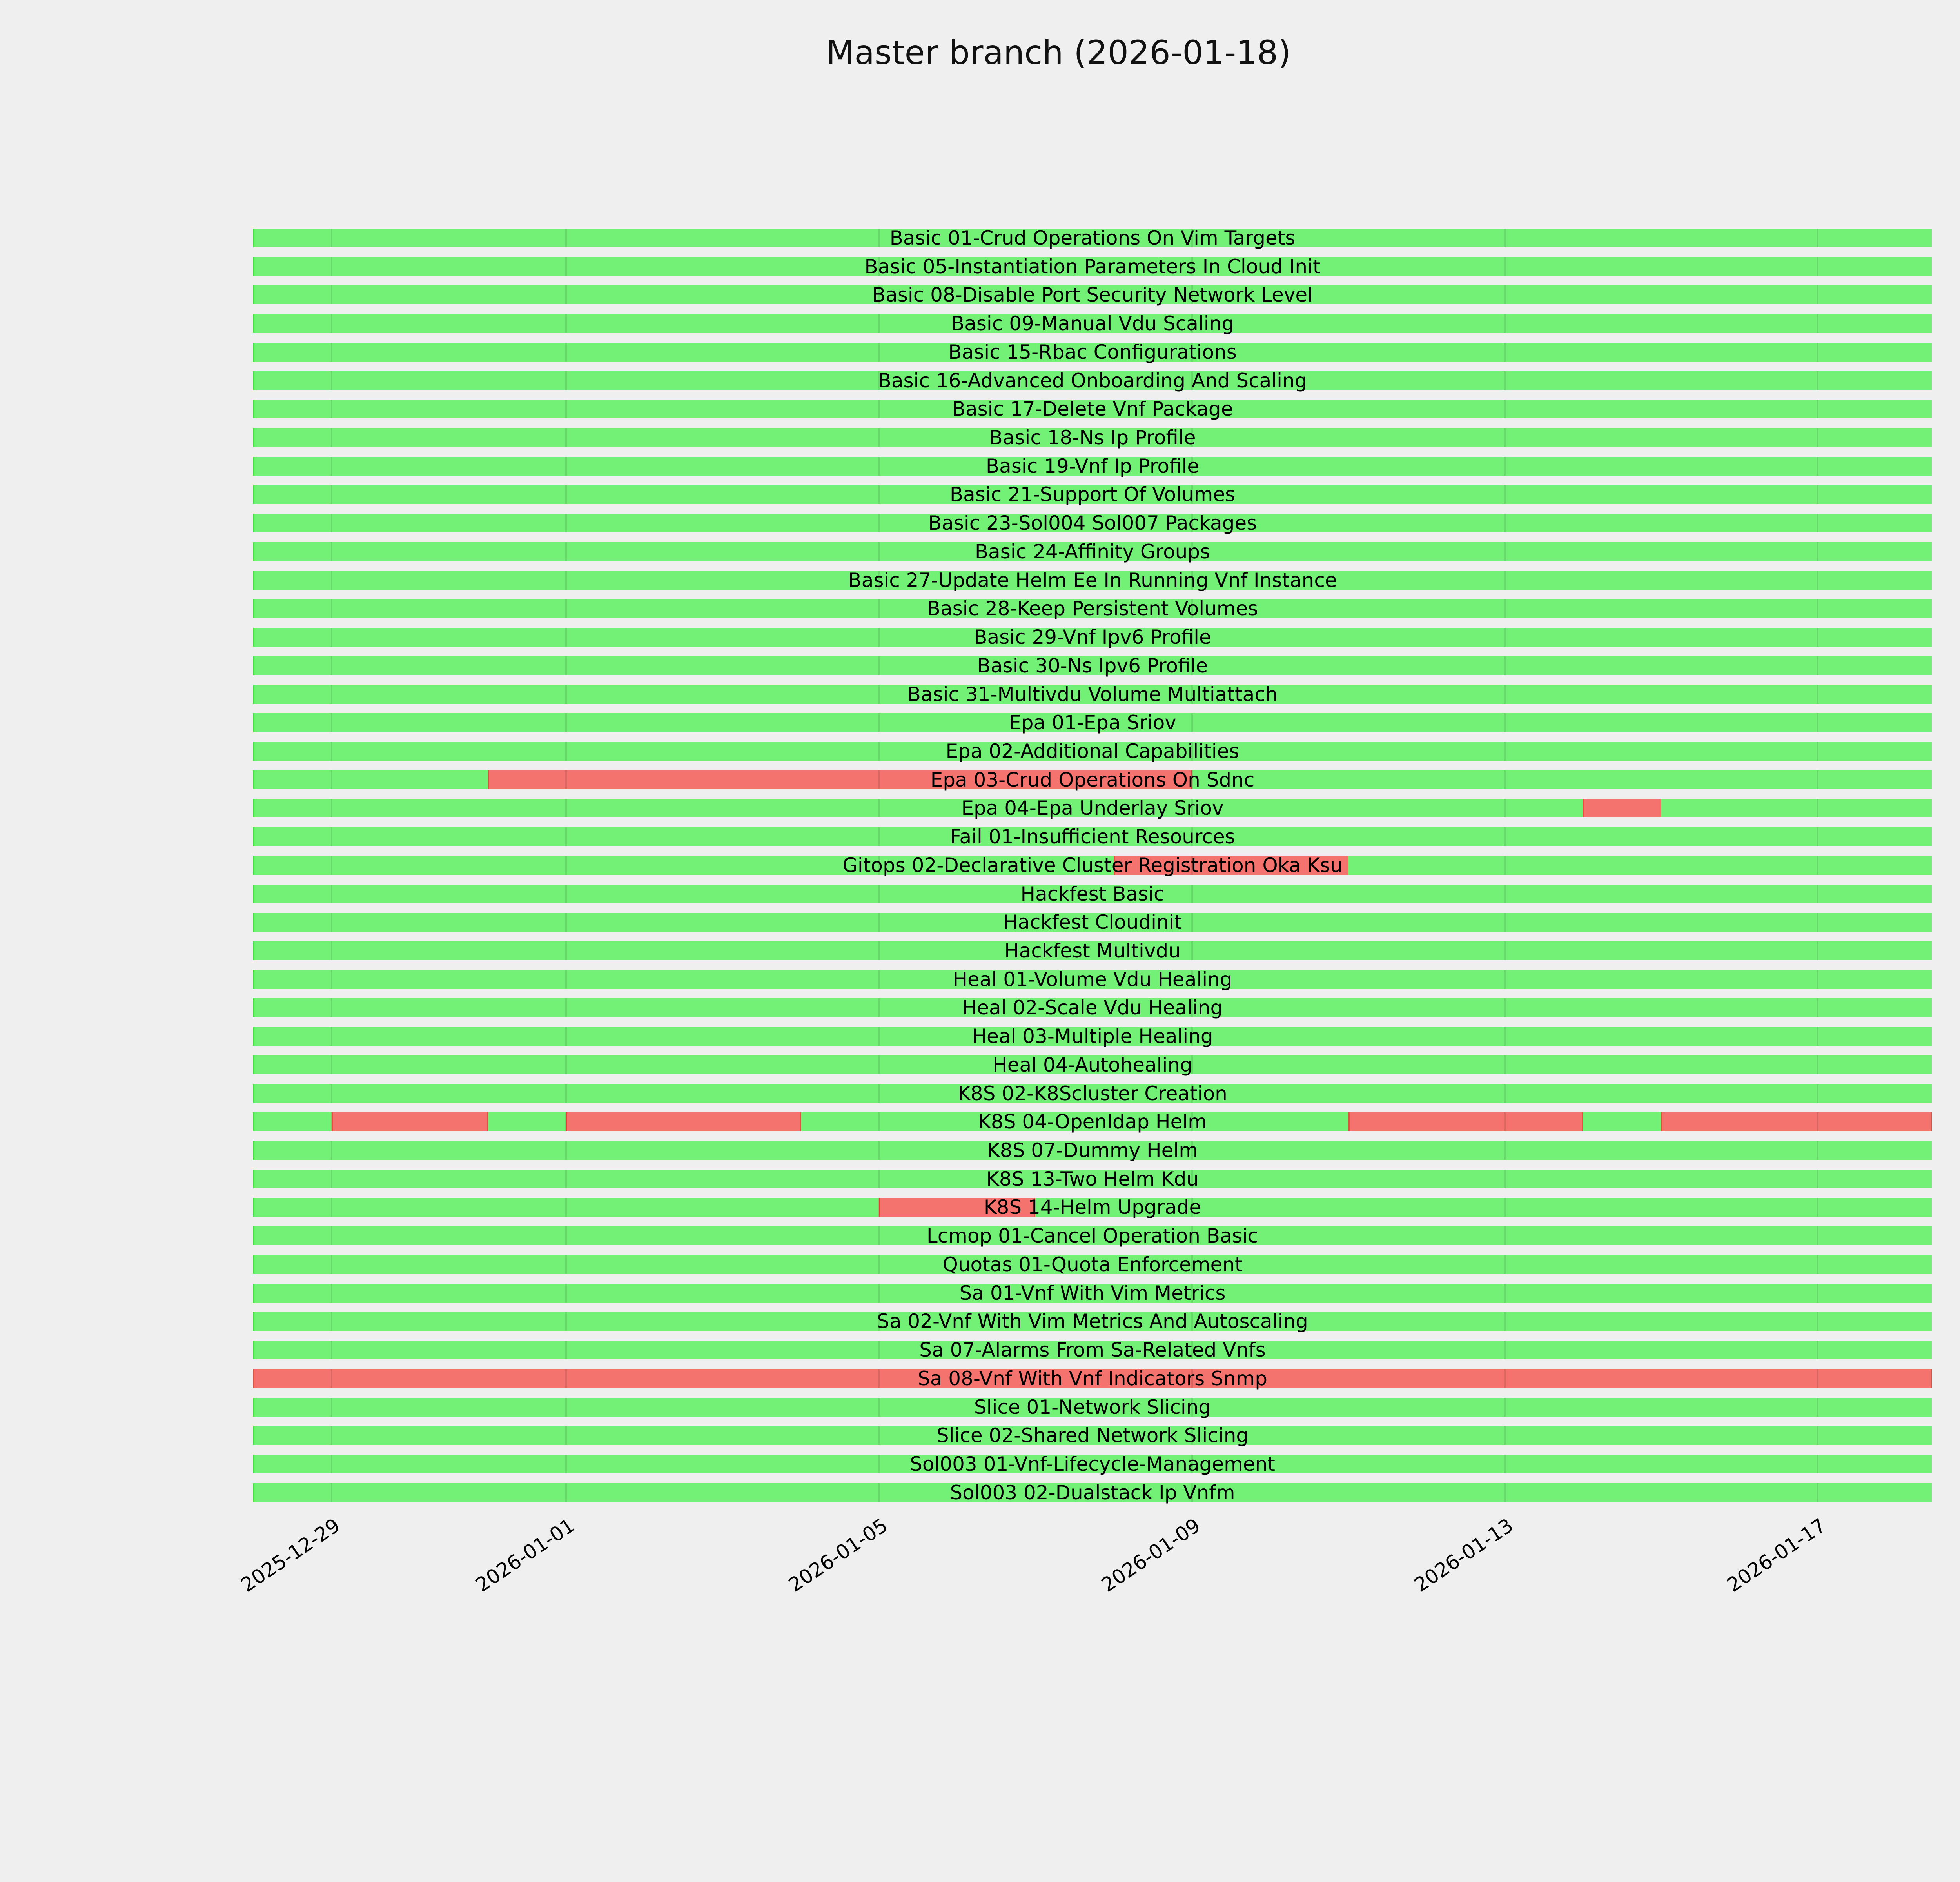 The width and height of the screenshot is (1960, 1882). Describe the element at coordinates (1058, 52) in the screenshot. I see `chart-title: Master branch (2026-01-18)` at that location.